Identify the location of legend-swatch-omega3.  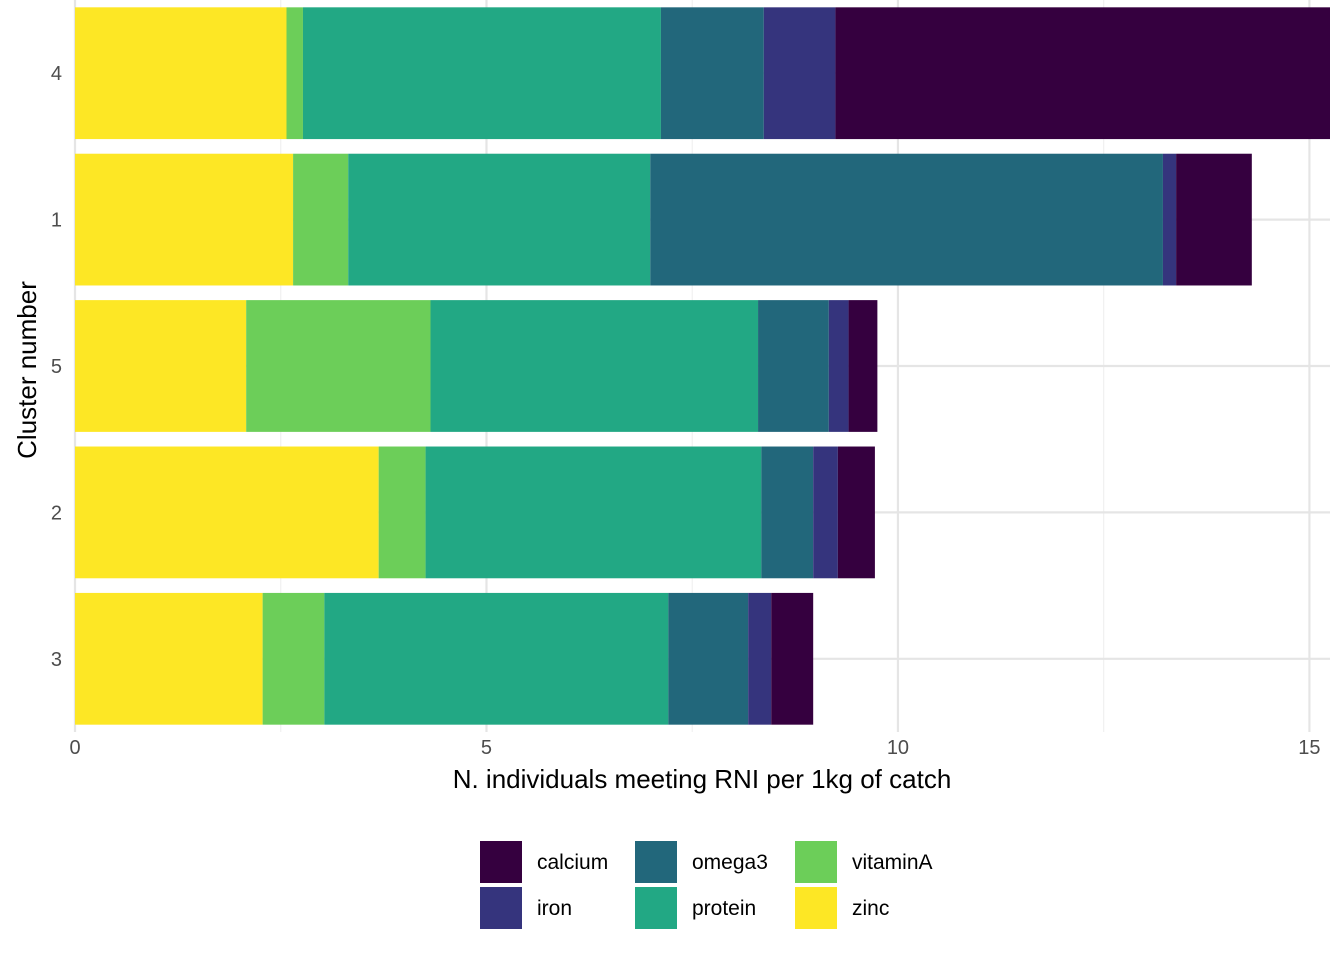
(656, 862).